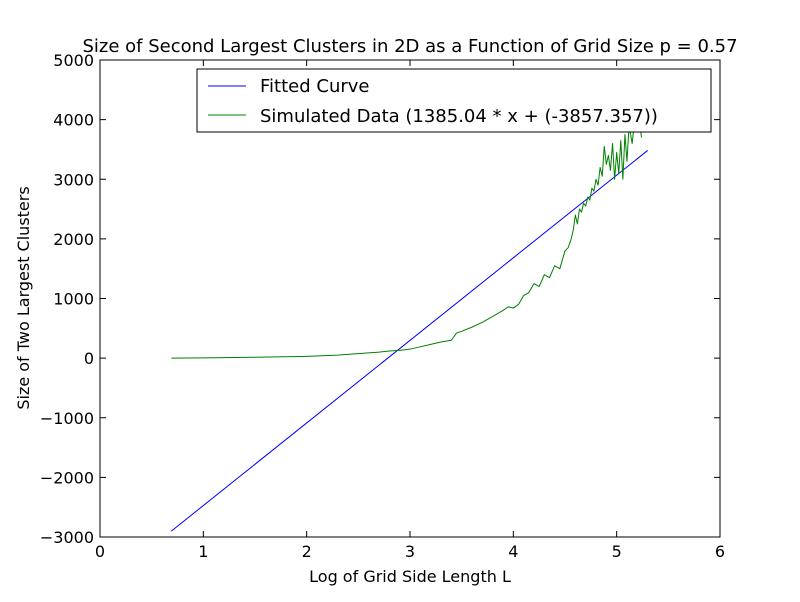 The height and width of the screenshot is (602, 800). Describe the element at coordinates (73, 120) in the screenshot. I see `y-tick-label: 4000` at that location.